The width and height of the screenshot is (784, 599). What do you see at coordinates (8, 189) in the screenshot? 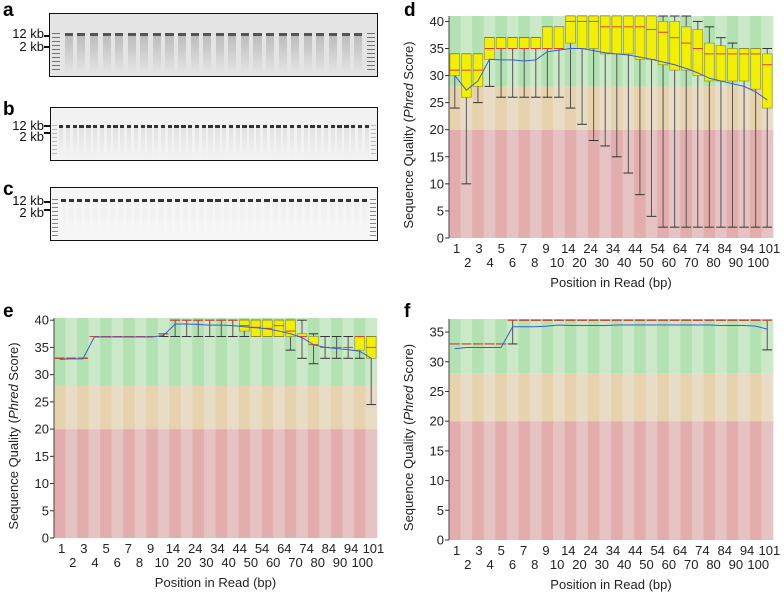
I see `panel-label-c: c` at bounding box center [8, 189].